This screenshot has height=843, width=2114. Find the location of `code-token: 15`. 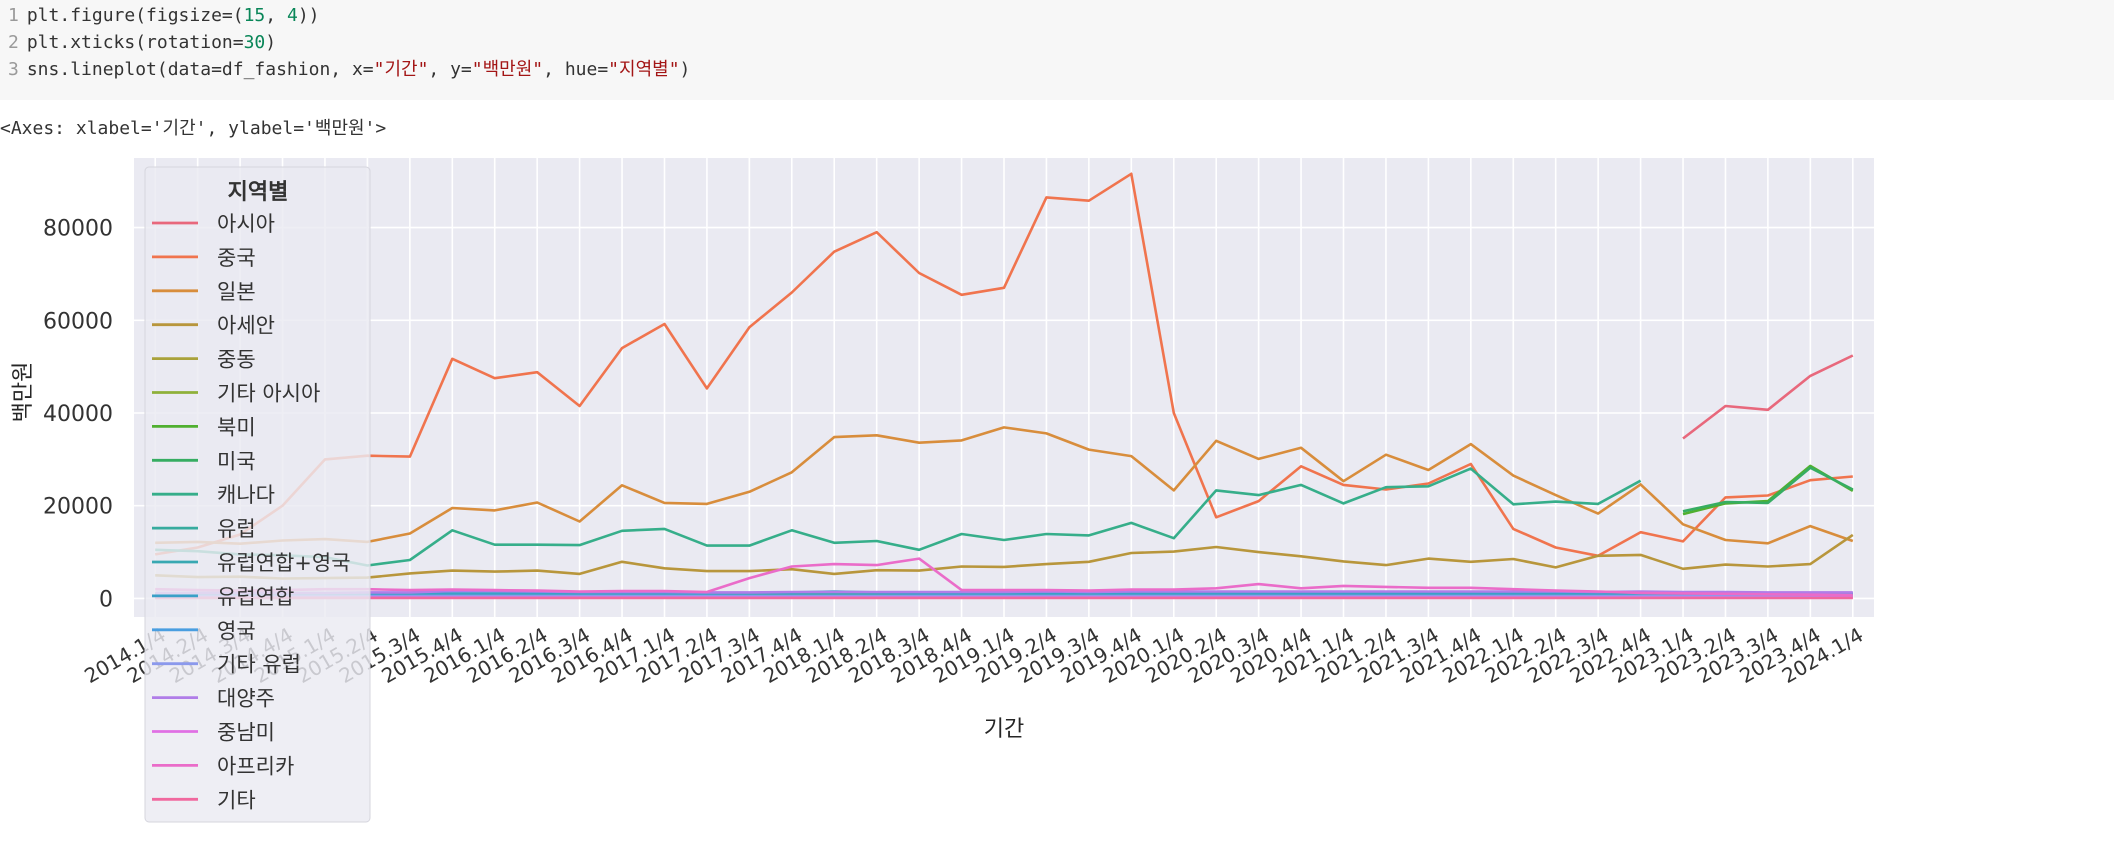

code-token: 15 is located at coordinates (254, 15).